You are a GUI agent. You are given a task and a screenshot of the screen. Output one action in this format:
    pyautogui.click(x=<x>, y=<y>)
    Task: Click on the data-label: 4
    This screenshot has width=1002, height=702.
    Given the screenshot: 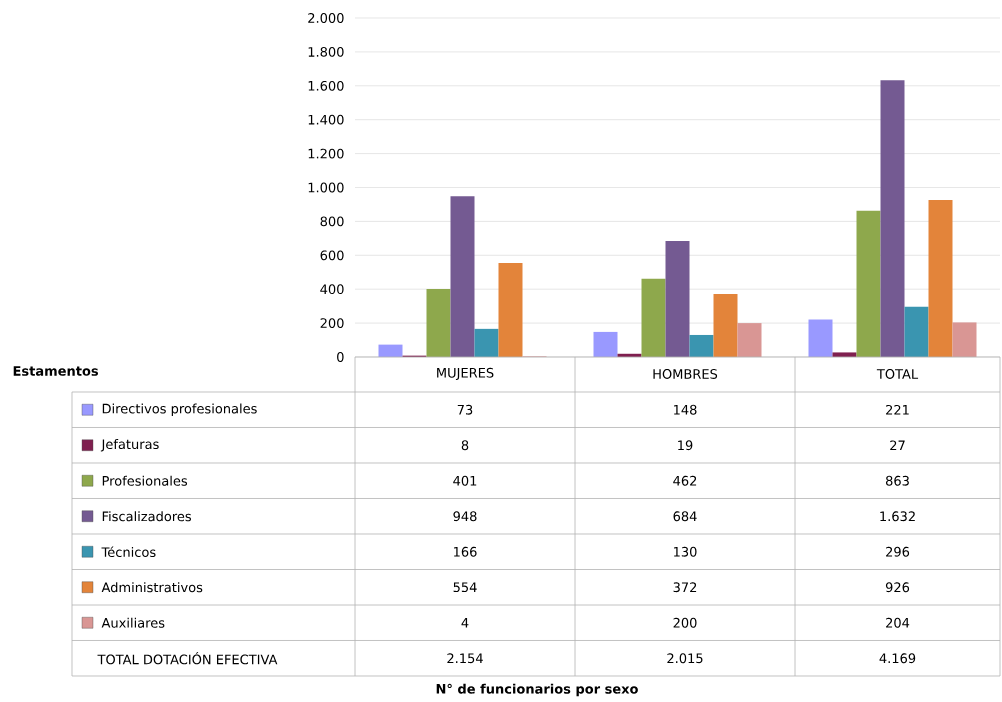 What is the action you would take?
    pyautogui.click(x=465, y=623)
    